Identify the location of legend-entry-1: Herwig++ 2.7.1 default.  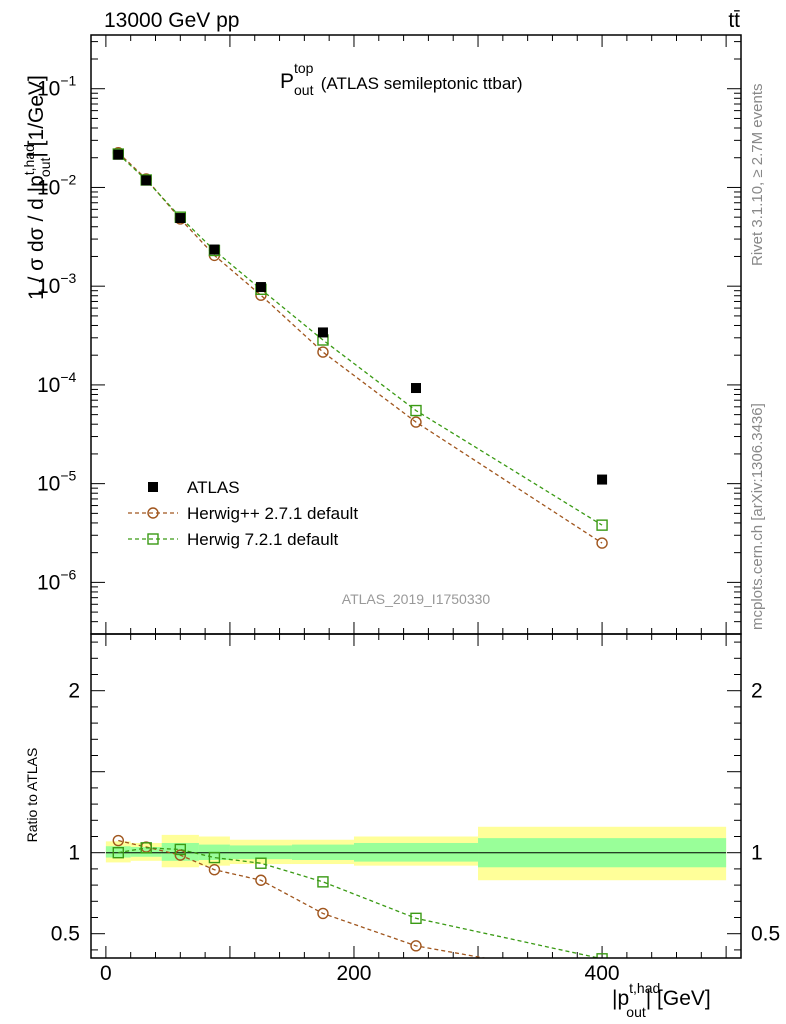
(243, 513).